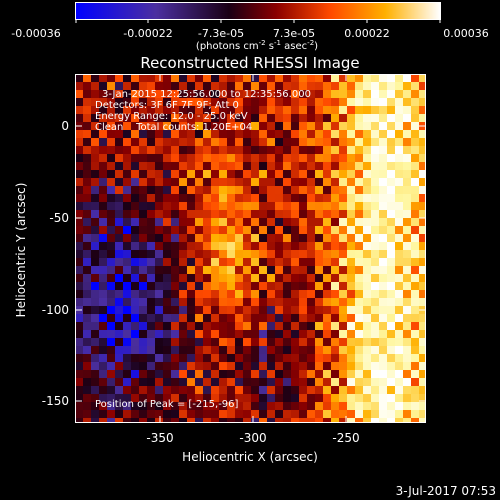 This screenshot has width=500, height=500. What do you see at coordinates (258, 11) in the screenshot?
I see `colorbar-gradient` at bounding box center [258, 11].